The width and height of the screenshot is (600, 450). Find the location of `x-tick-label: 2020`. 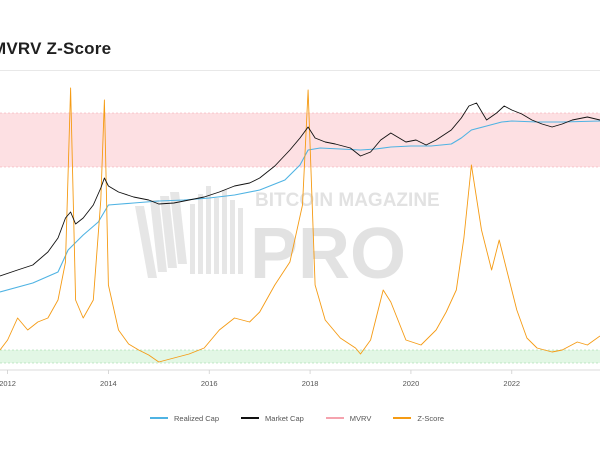

x-tick-label: 2020 is located at coordinates (411, 383).